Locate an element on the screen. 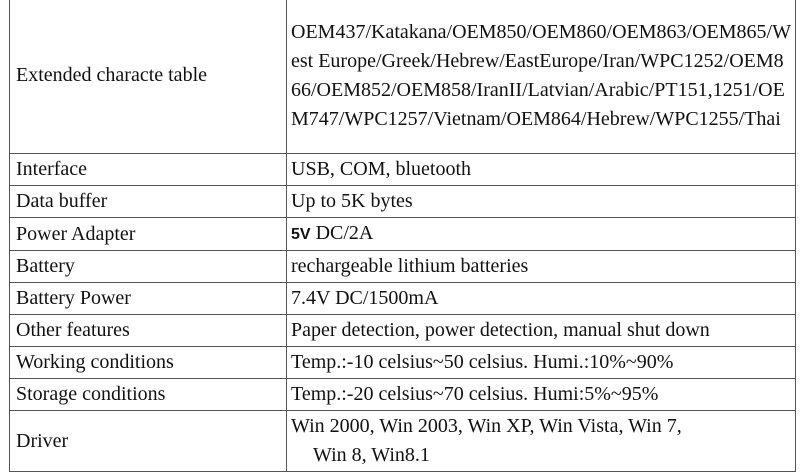  table-row: Interface USB, COM, bluetooth is located at coordinates (402, 169).